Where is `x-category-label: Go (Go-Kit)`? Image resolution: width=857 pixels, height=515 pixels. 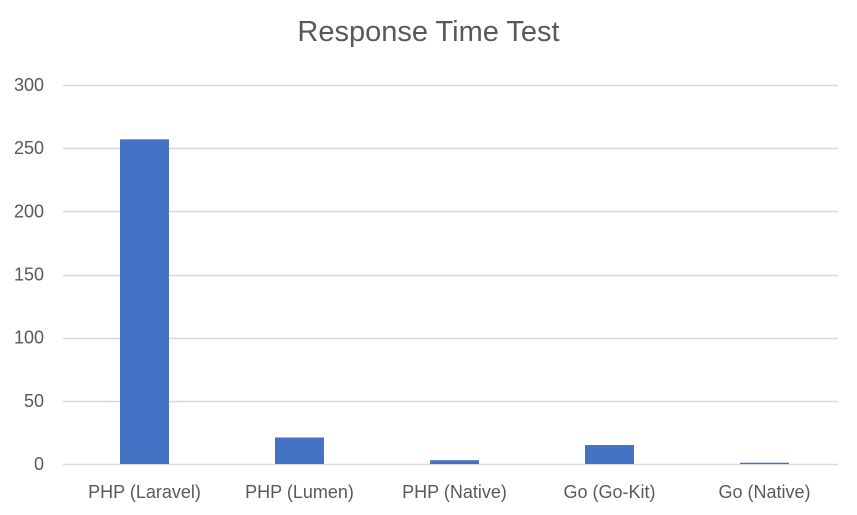 x-category-label: Go (Go-Kit) is located at coordinates (609, 492).